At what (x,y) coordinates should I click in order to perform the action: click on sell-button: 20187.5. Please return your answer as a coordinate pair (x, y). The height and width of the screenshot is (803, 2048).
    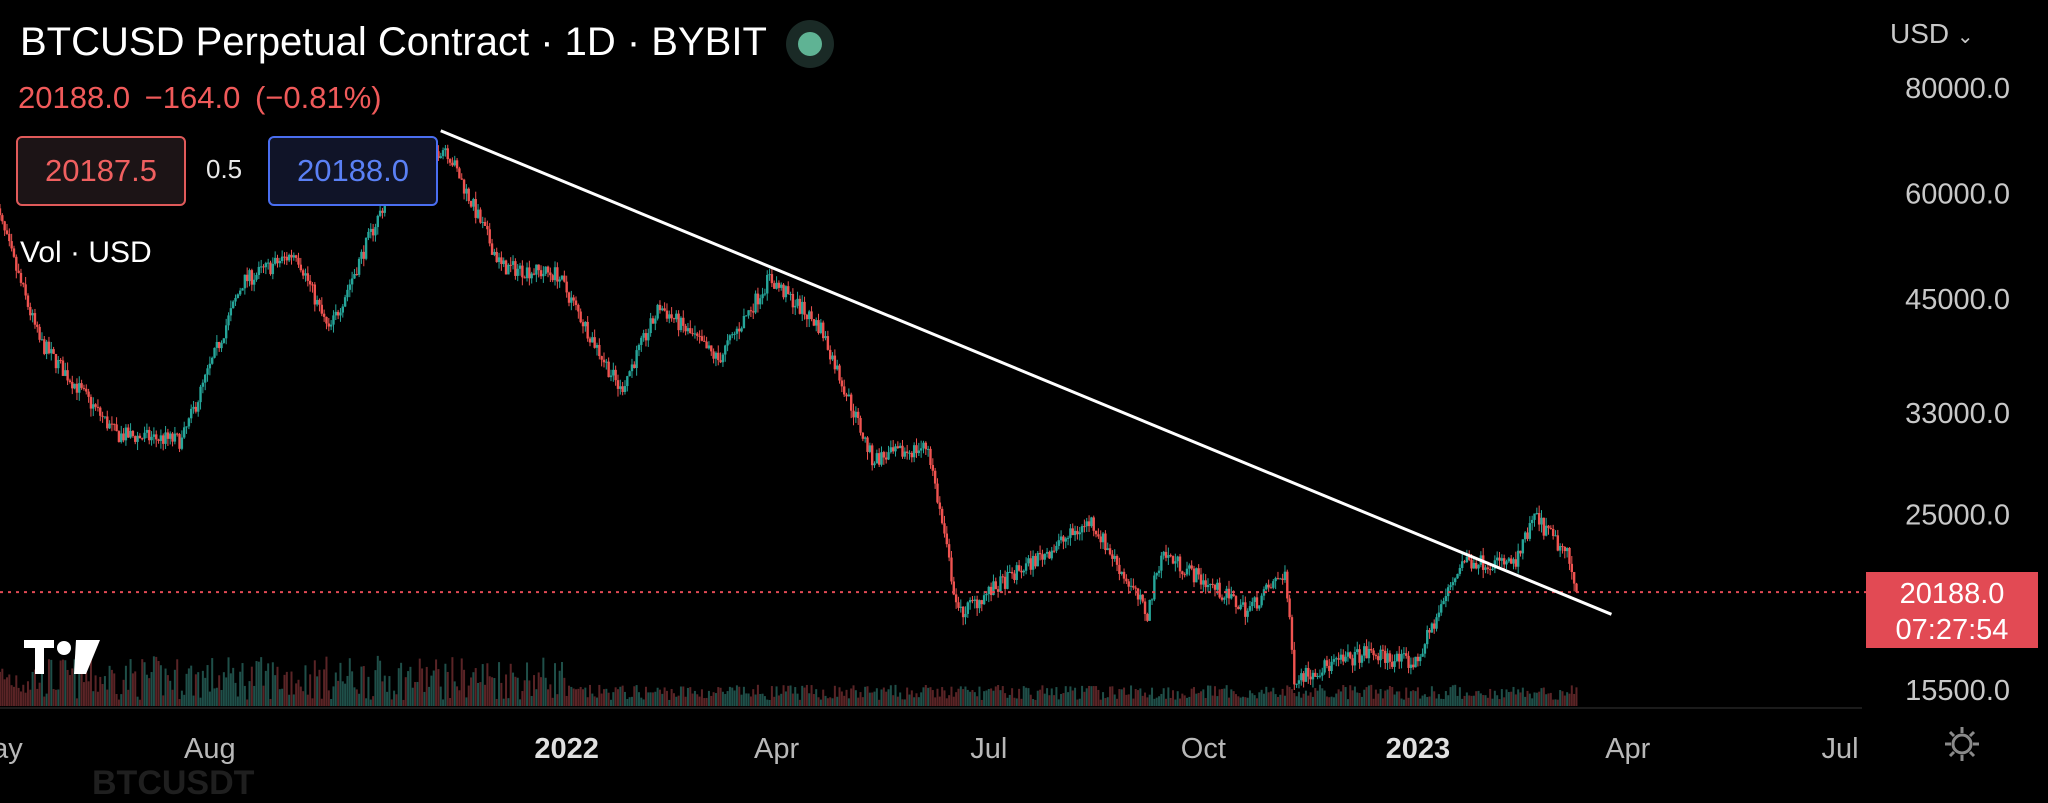
    Looking at the image, I should click on (101, 171).